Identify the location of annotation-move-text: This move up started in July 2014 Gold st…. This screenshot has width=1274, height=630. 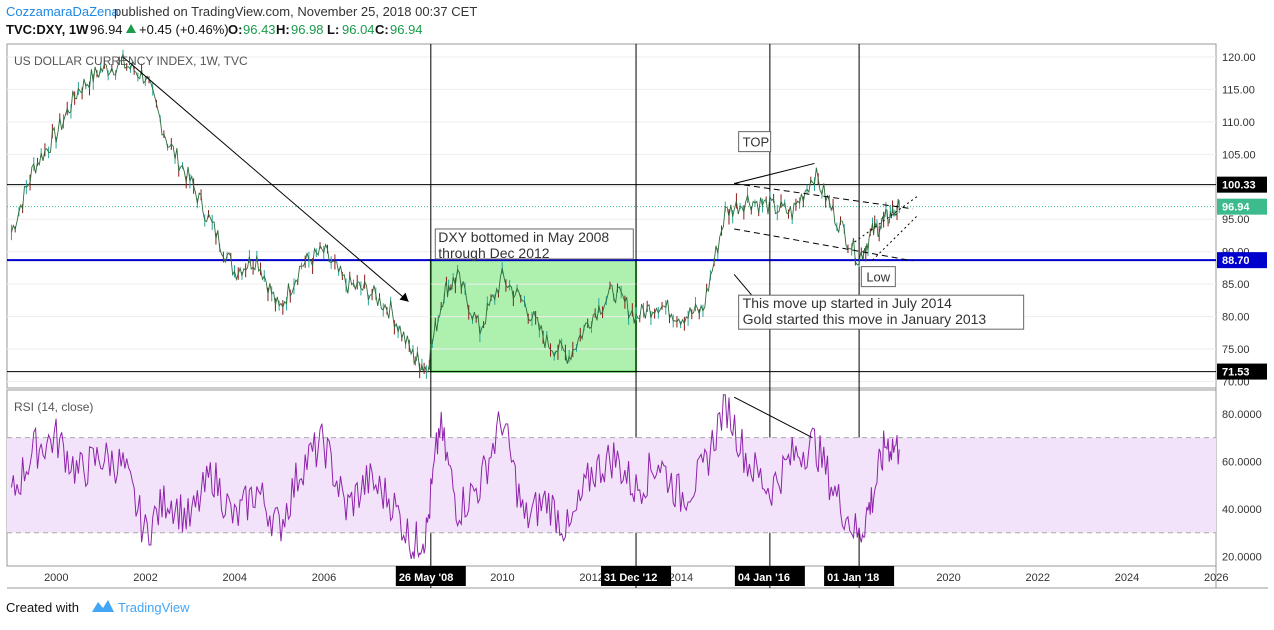
(865, 311).